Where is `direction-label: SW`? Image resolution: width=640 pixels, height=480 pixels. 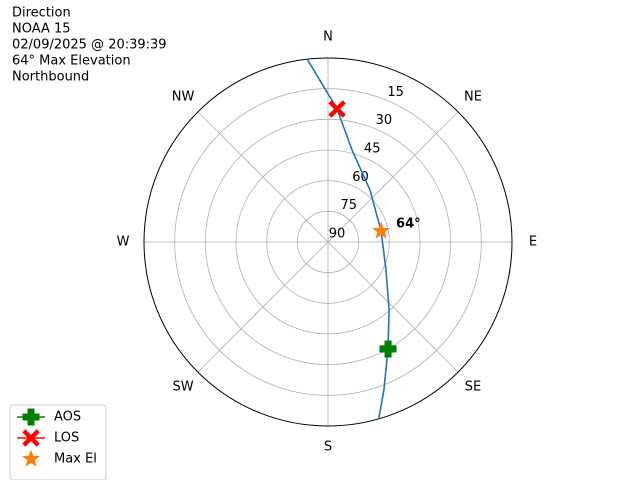 direction-label: SW is located at coordinates (182, 386).